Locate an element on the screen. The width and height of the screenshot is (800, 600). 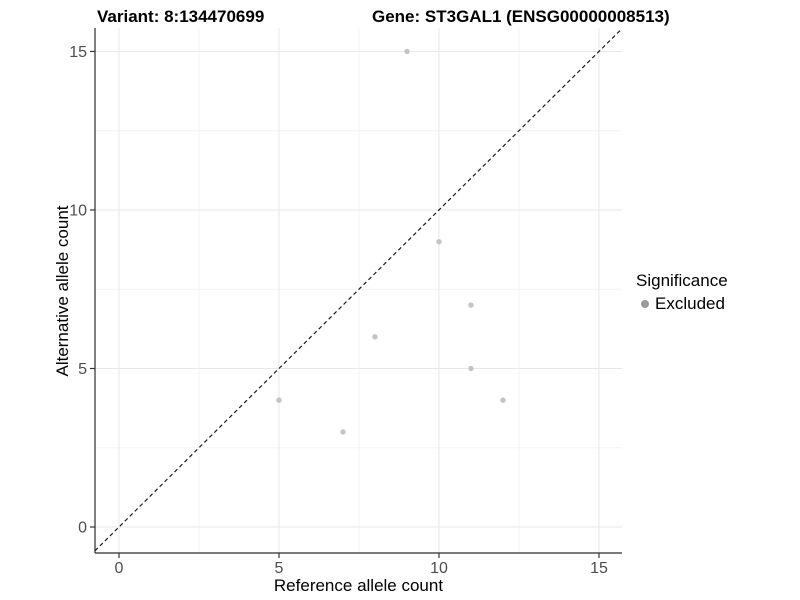
legend: Significance Excluded is located at coordinates (682, 292).